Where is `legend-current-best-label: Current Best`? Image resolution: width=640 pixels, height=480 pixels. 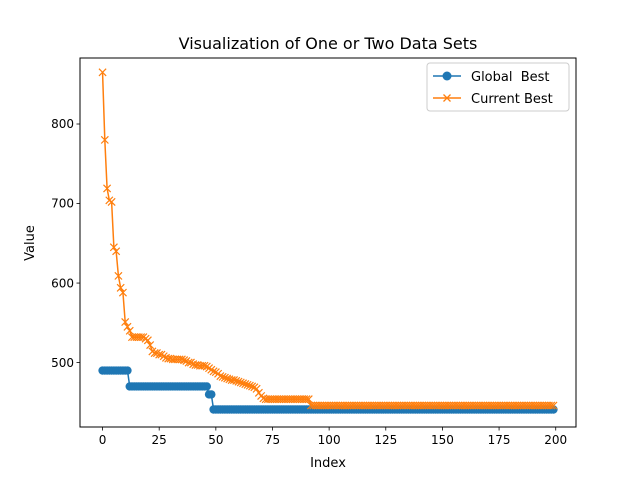 legend-current-best-label: Current Best is located at coordinates (512, 99).